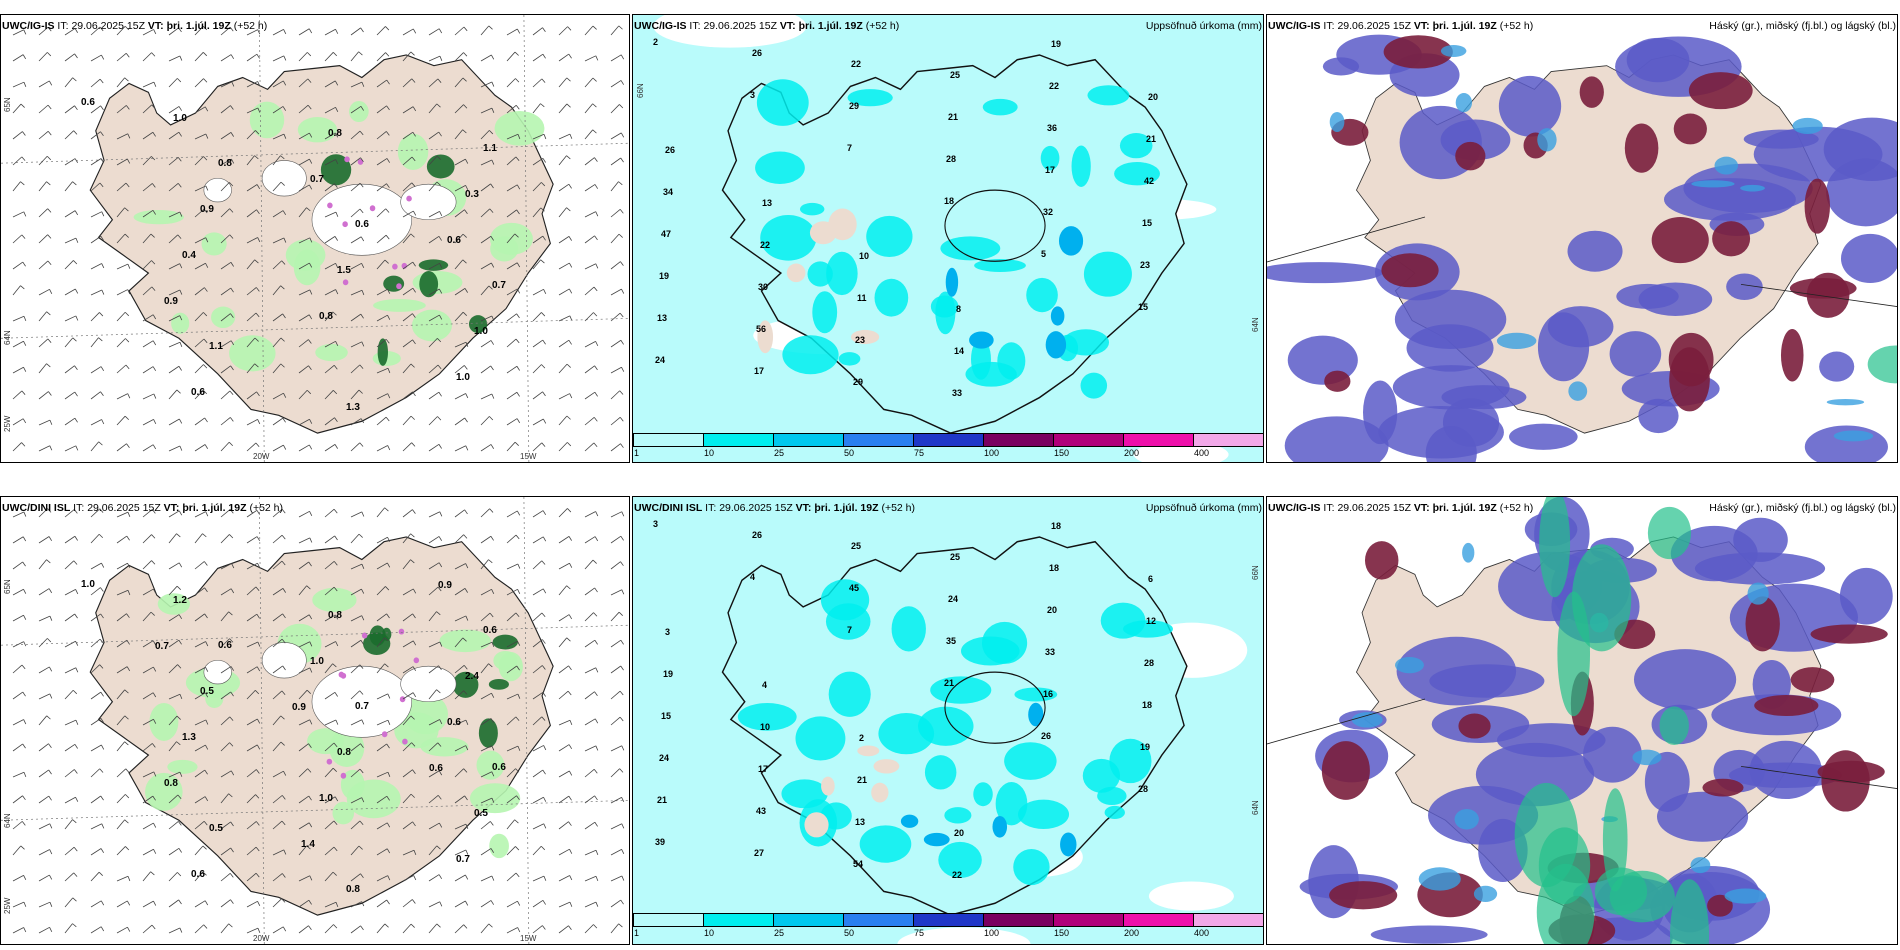 The image size is (1900, 950). Describe the element at coordinates (764, 685) in the screenshot. I see `precip-value-label: 4` at that location.